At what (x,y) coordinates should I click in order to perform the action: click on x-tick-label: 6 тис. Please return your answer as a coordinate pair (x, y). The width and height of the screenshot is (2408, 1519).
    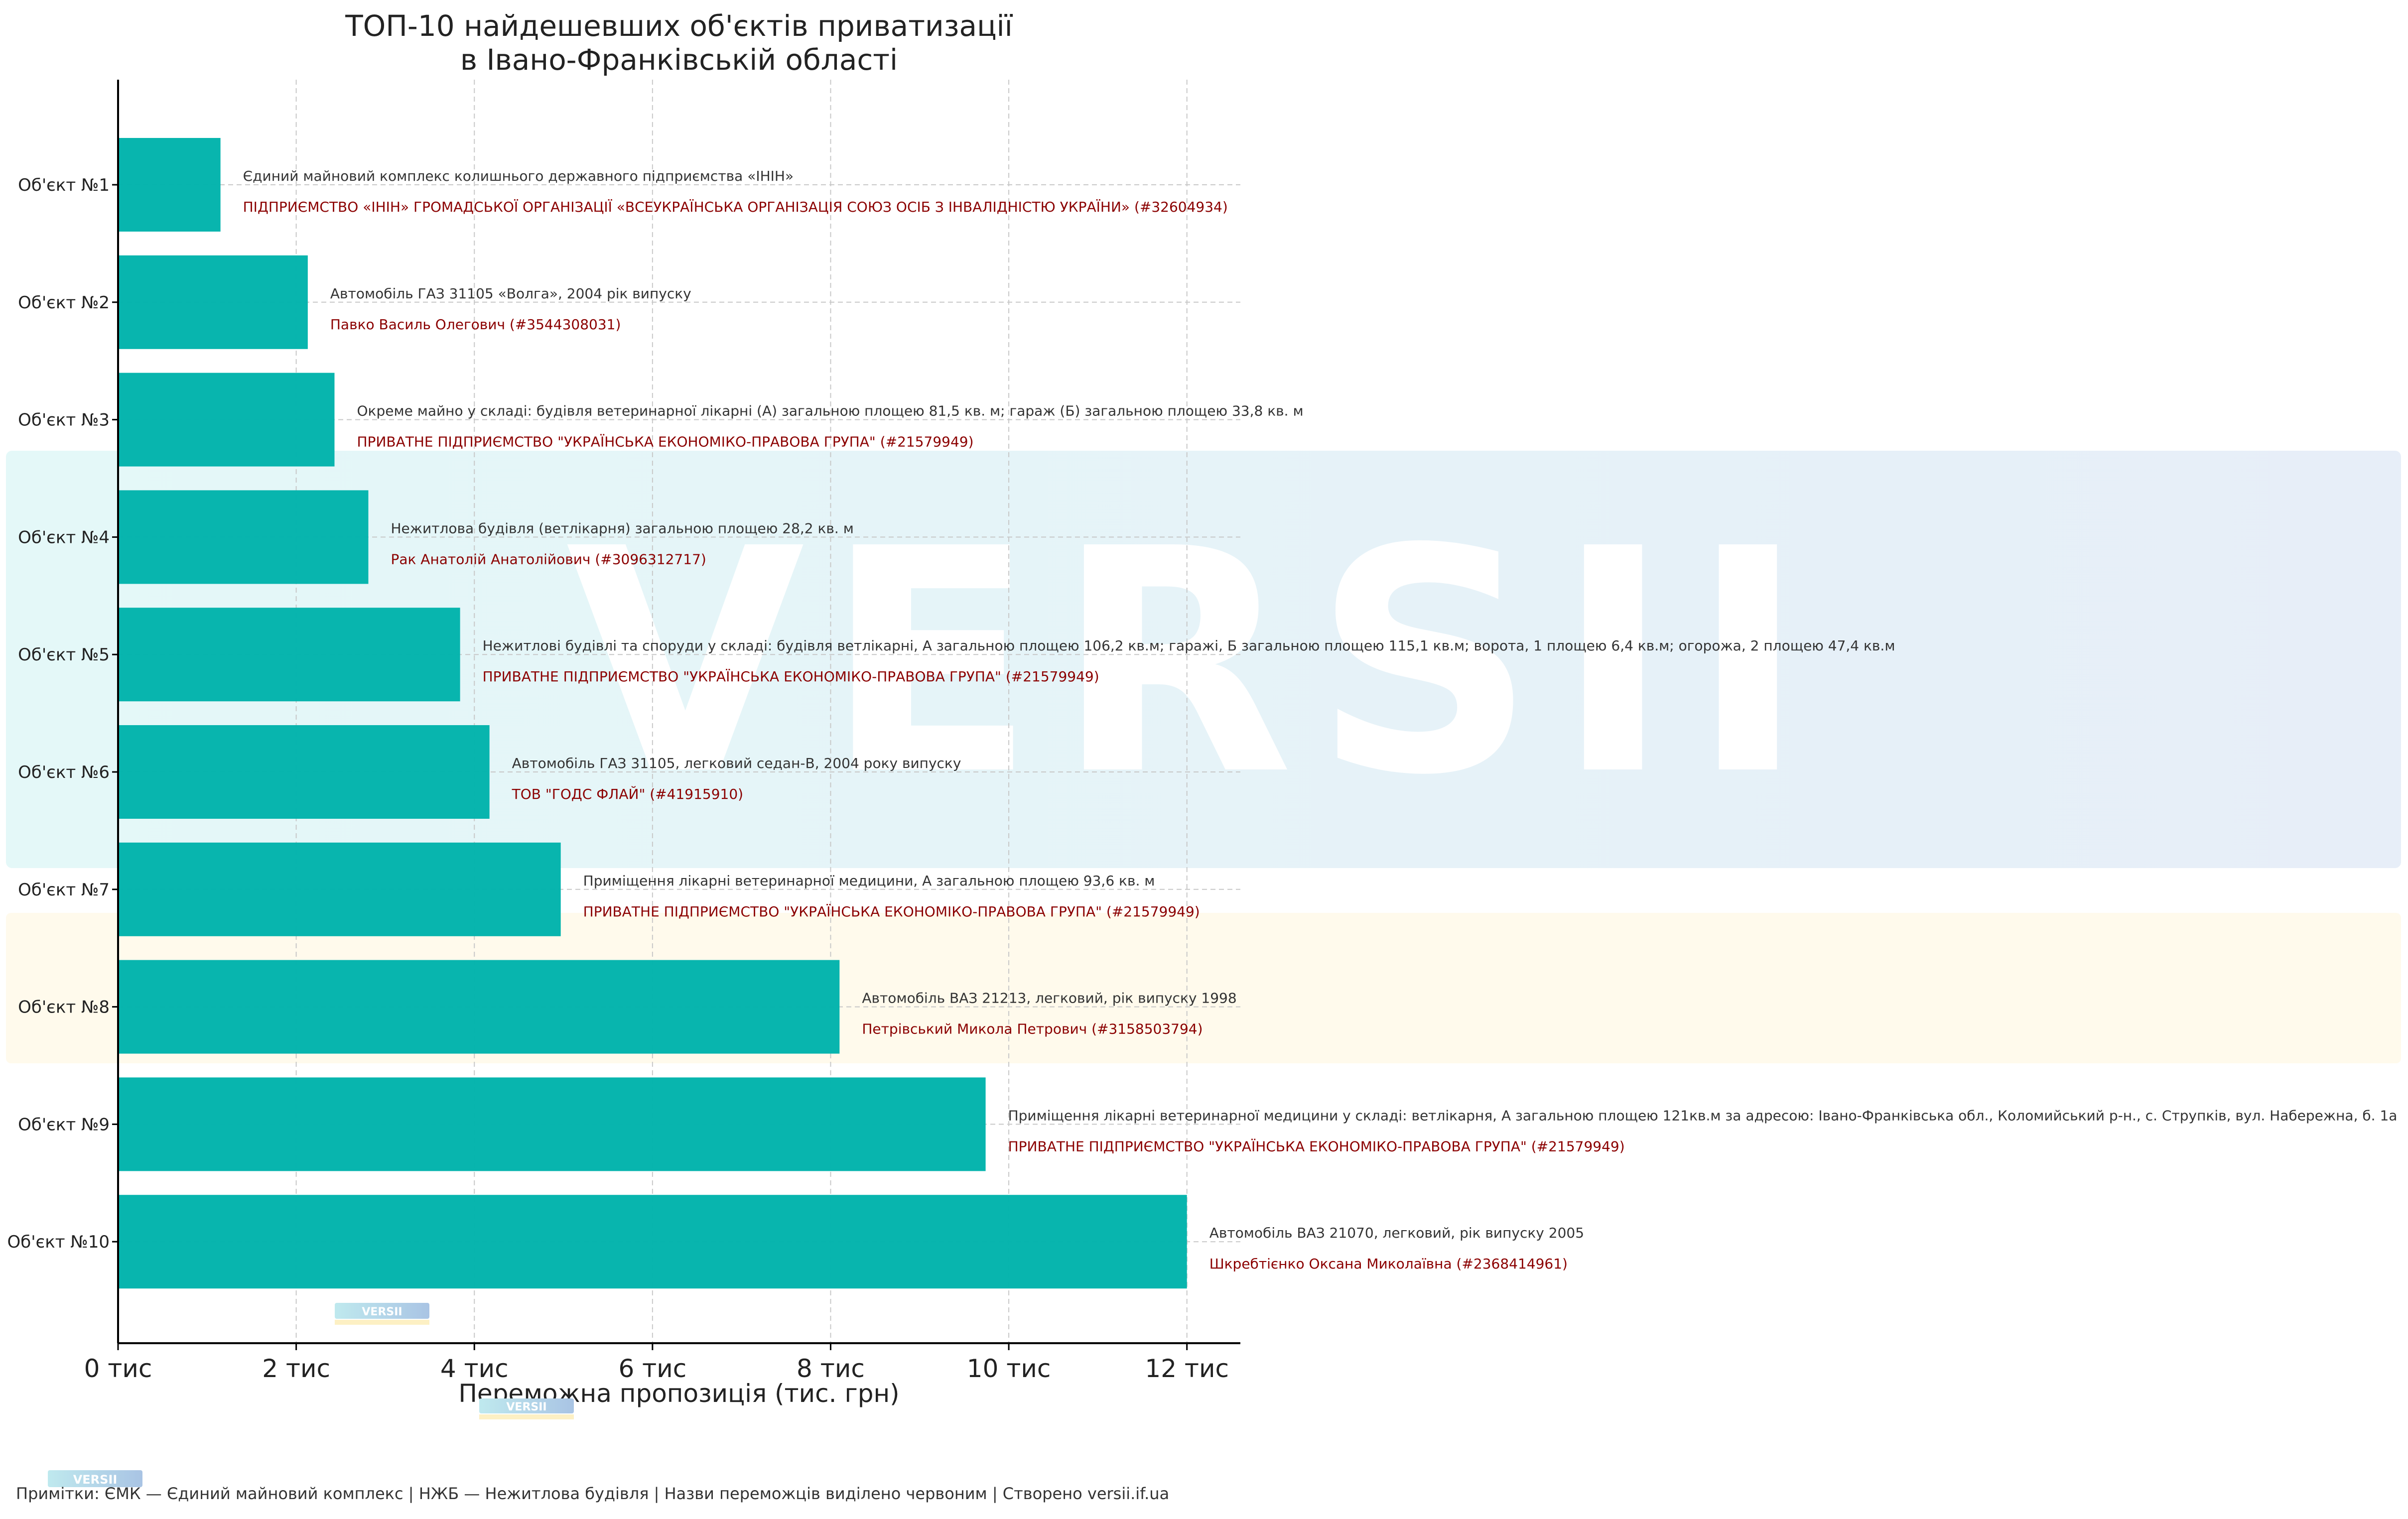
    Looking at the image, I should click on (652, 1368).